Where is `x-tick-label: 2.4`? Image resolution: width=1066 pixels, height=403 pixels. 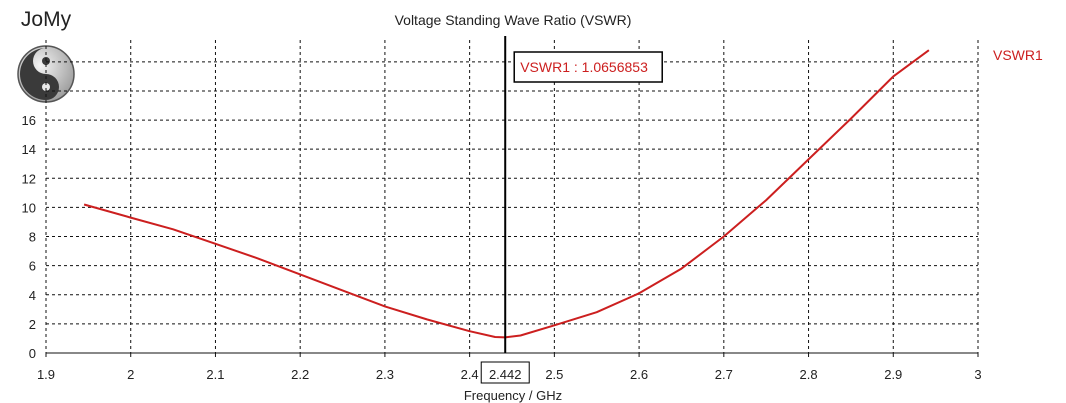
x-tick-label: 2.4 is located at coordinates (470, 374).